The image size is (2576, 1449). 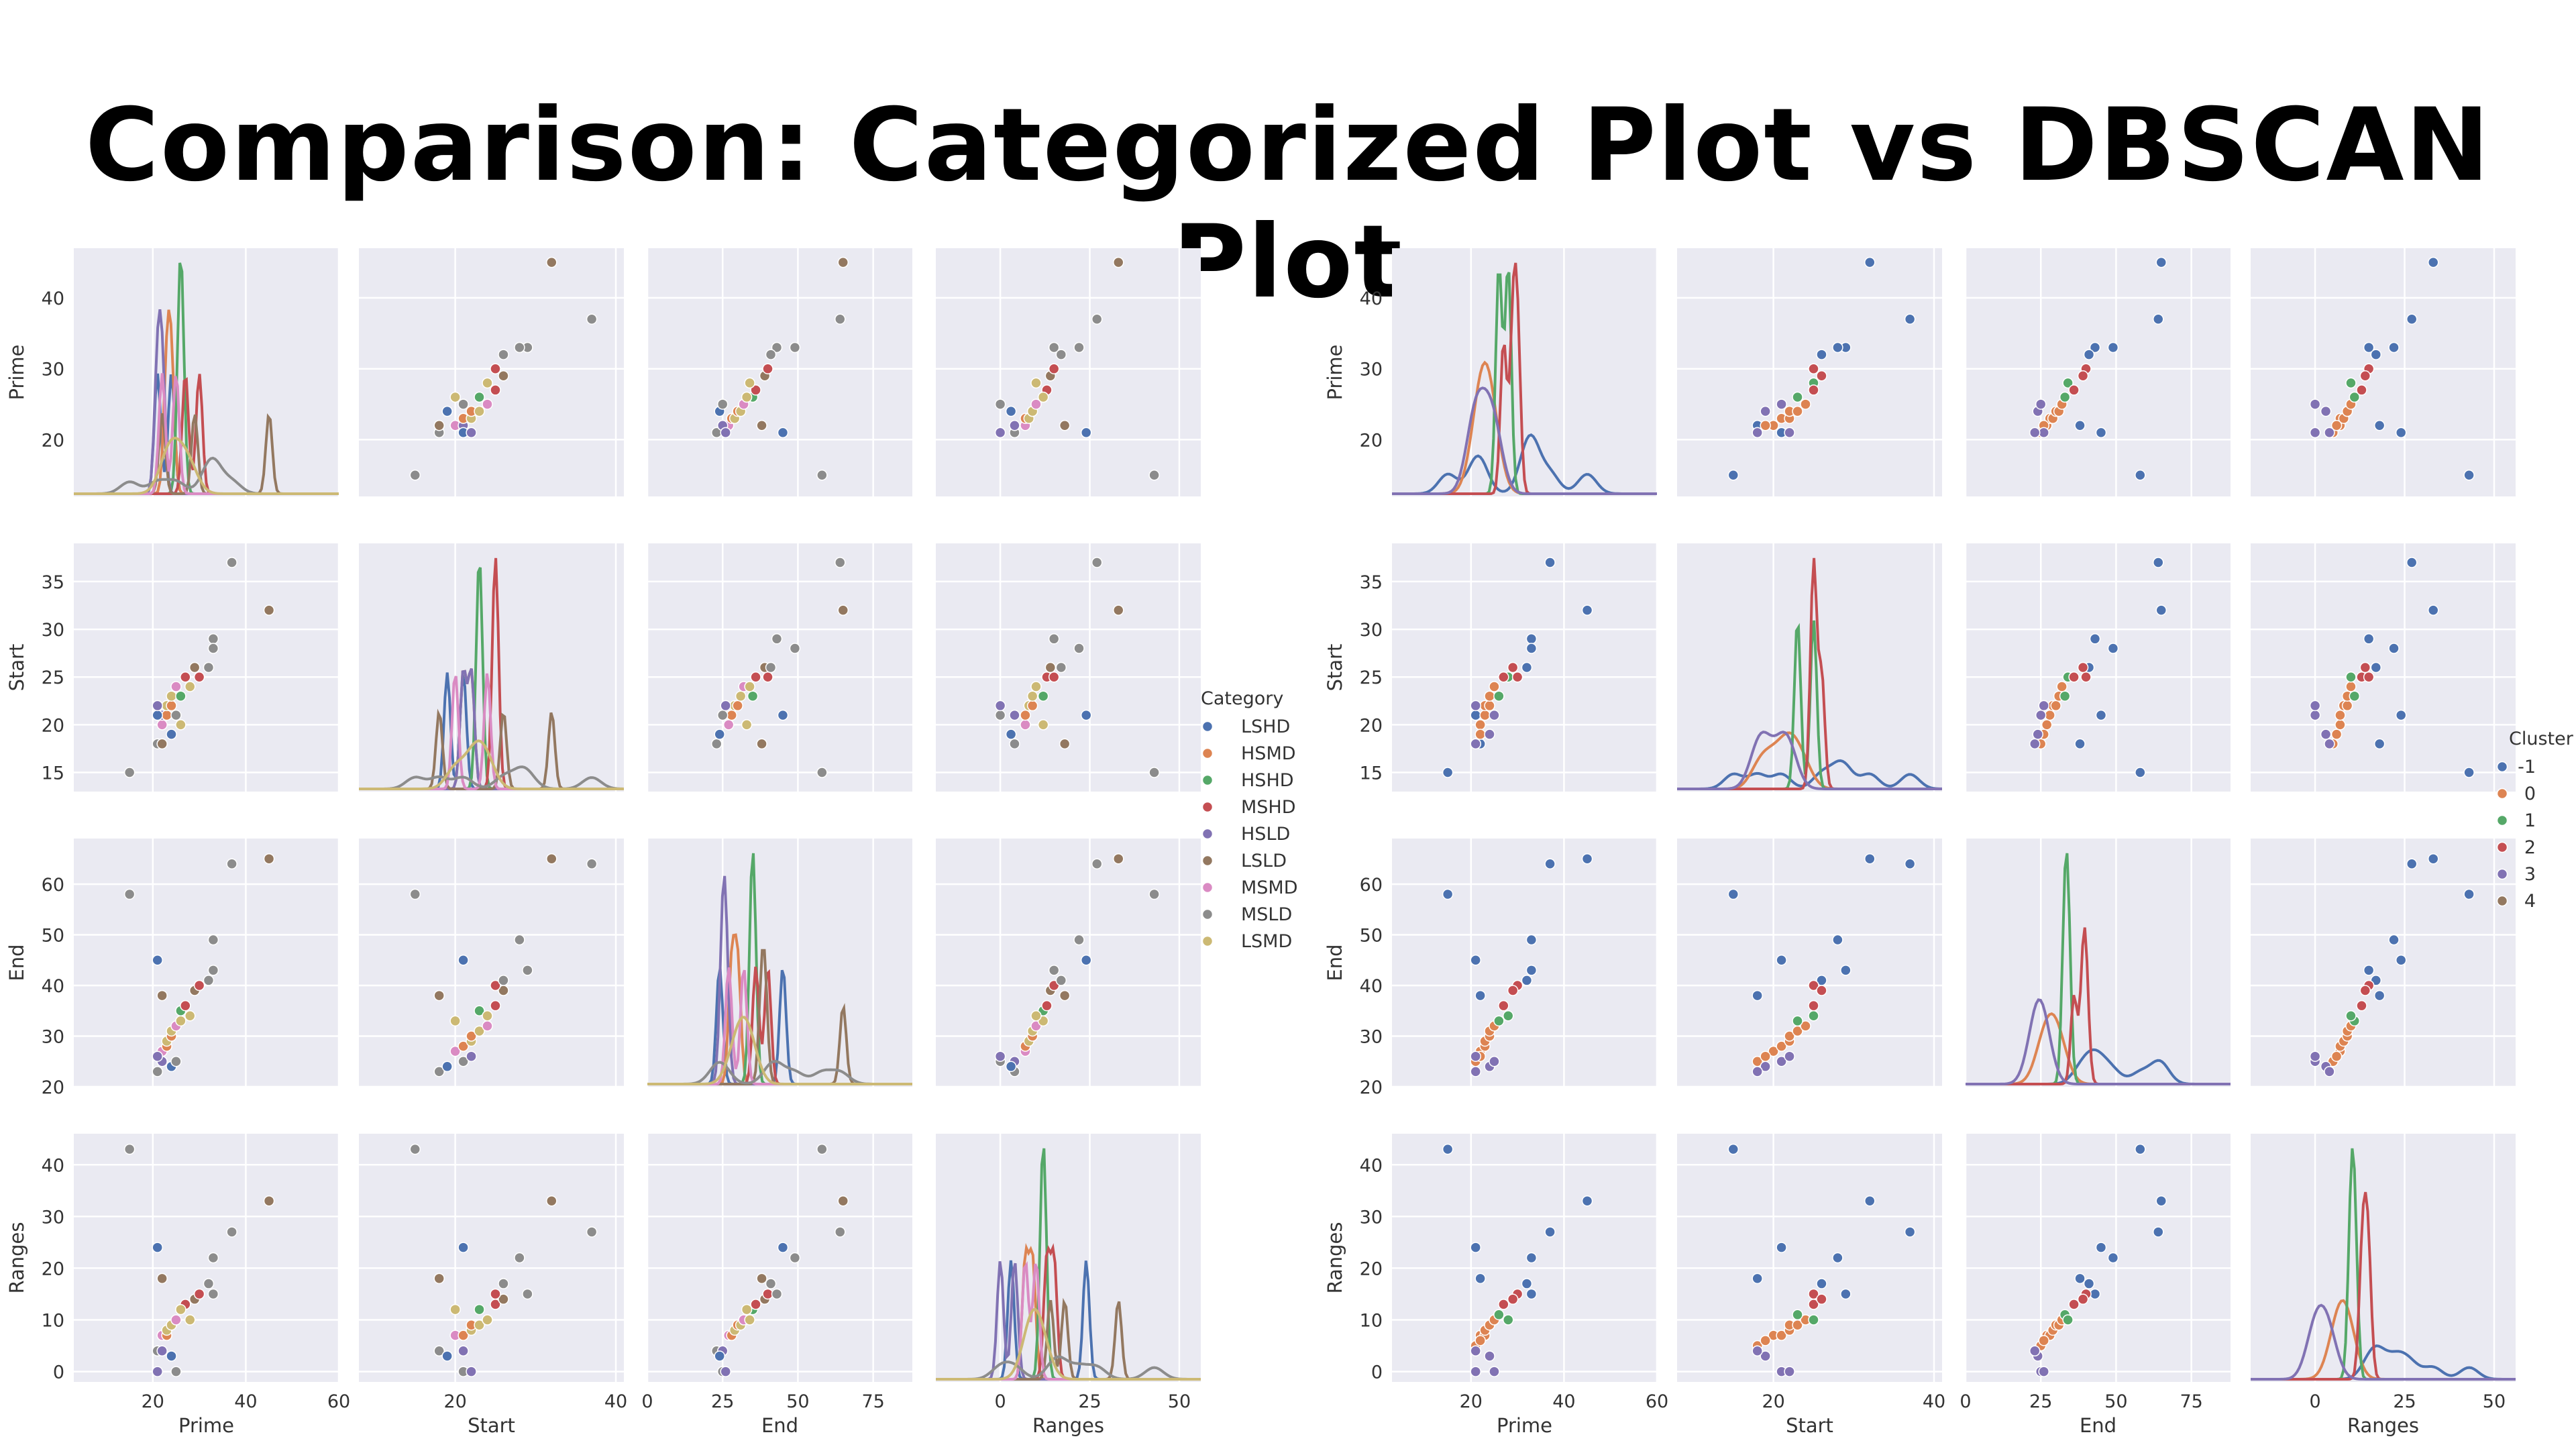 What do you see at coordinates (1265, 834) in the screenshot?
I see `legend-label: HSLD` at bounding box center [1265, 834].